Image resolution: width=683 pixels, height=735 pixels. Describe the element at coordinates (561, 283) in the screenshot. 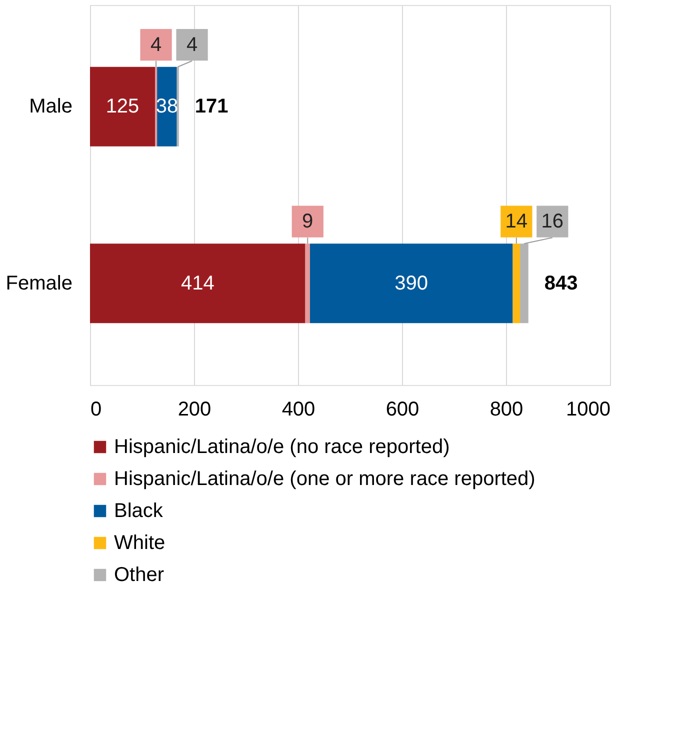

I see `total-label: 843` at that location.